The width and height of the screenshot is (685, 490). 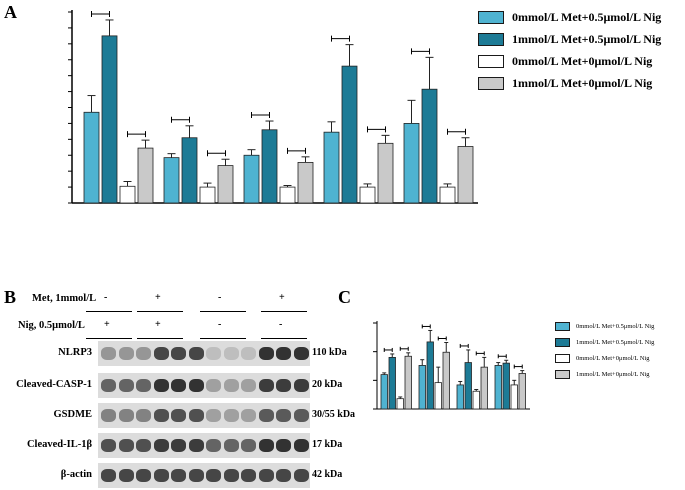 What do you see at coordinates (451, 365) in the screenshot?
I see `panel-c-bar-chart` at bounding box center [451, 365].